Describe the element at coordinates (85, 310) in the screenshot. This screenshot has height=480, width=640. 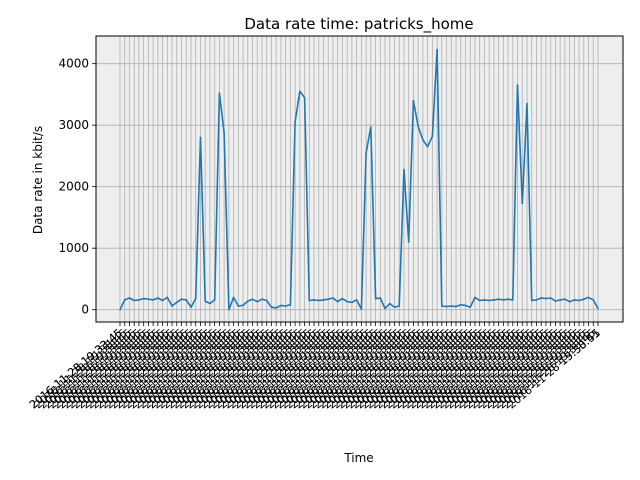
I see `y-tick-label: 0` at that location.